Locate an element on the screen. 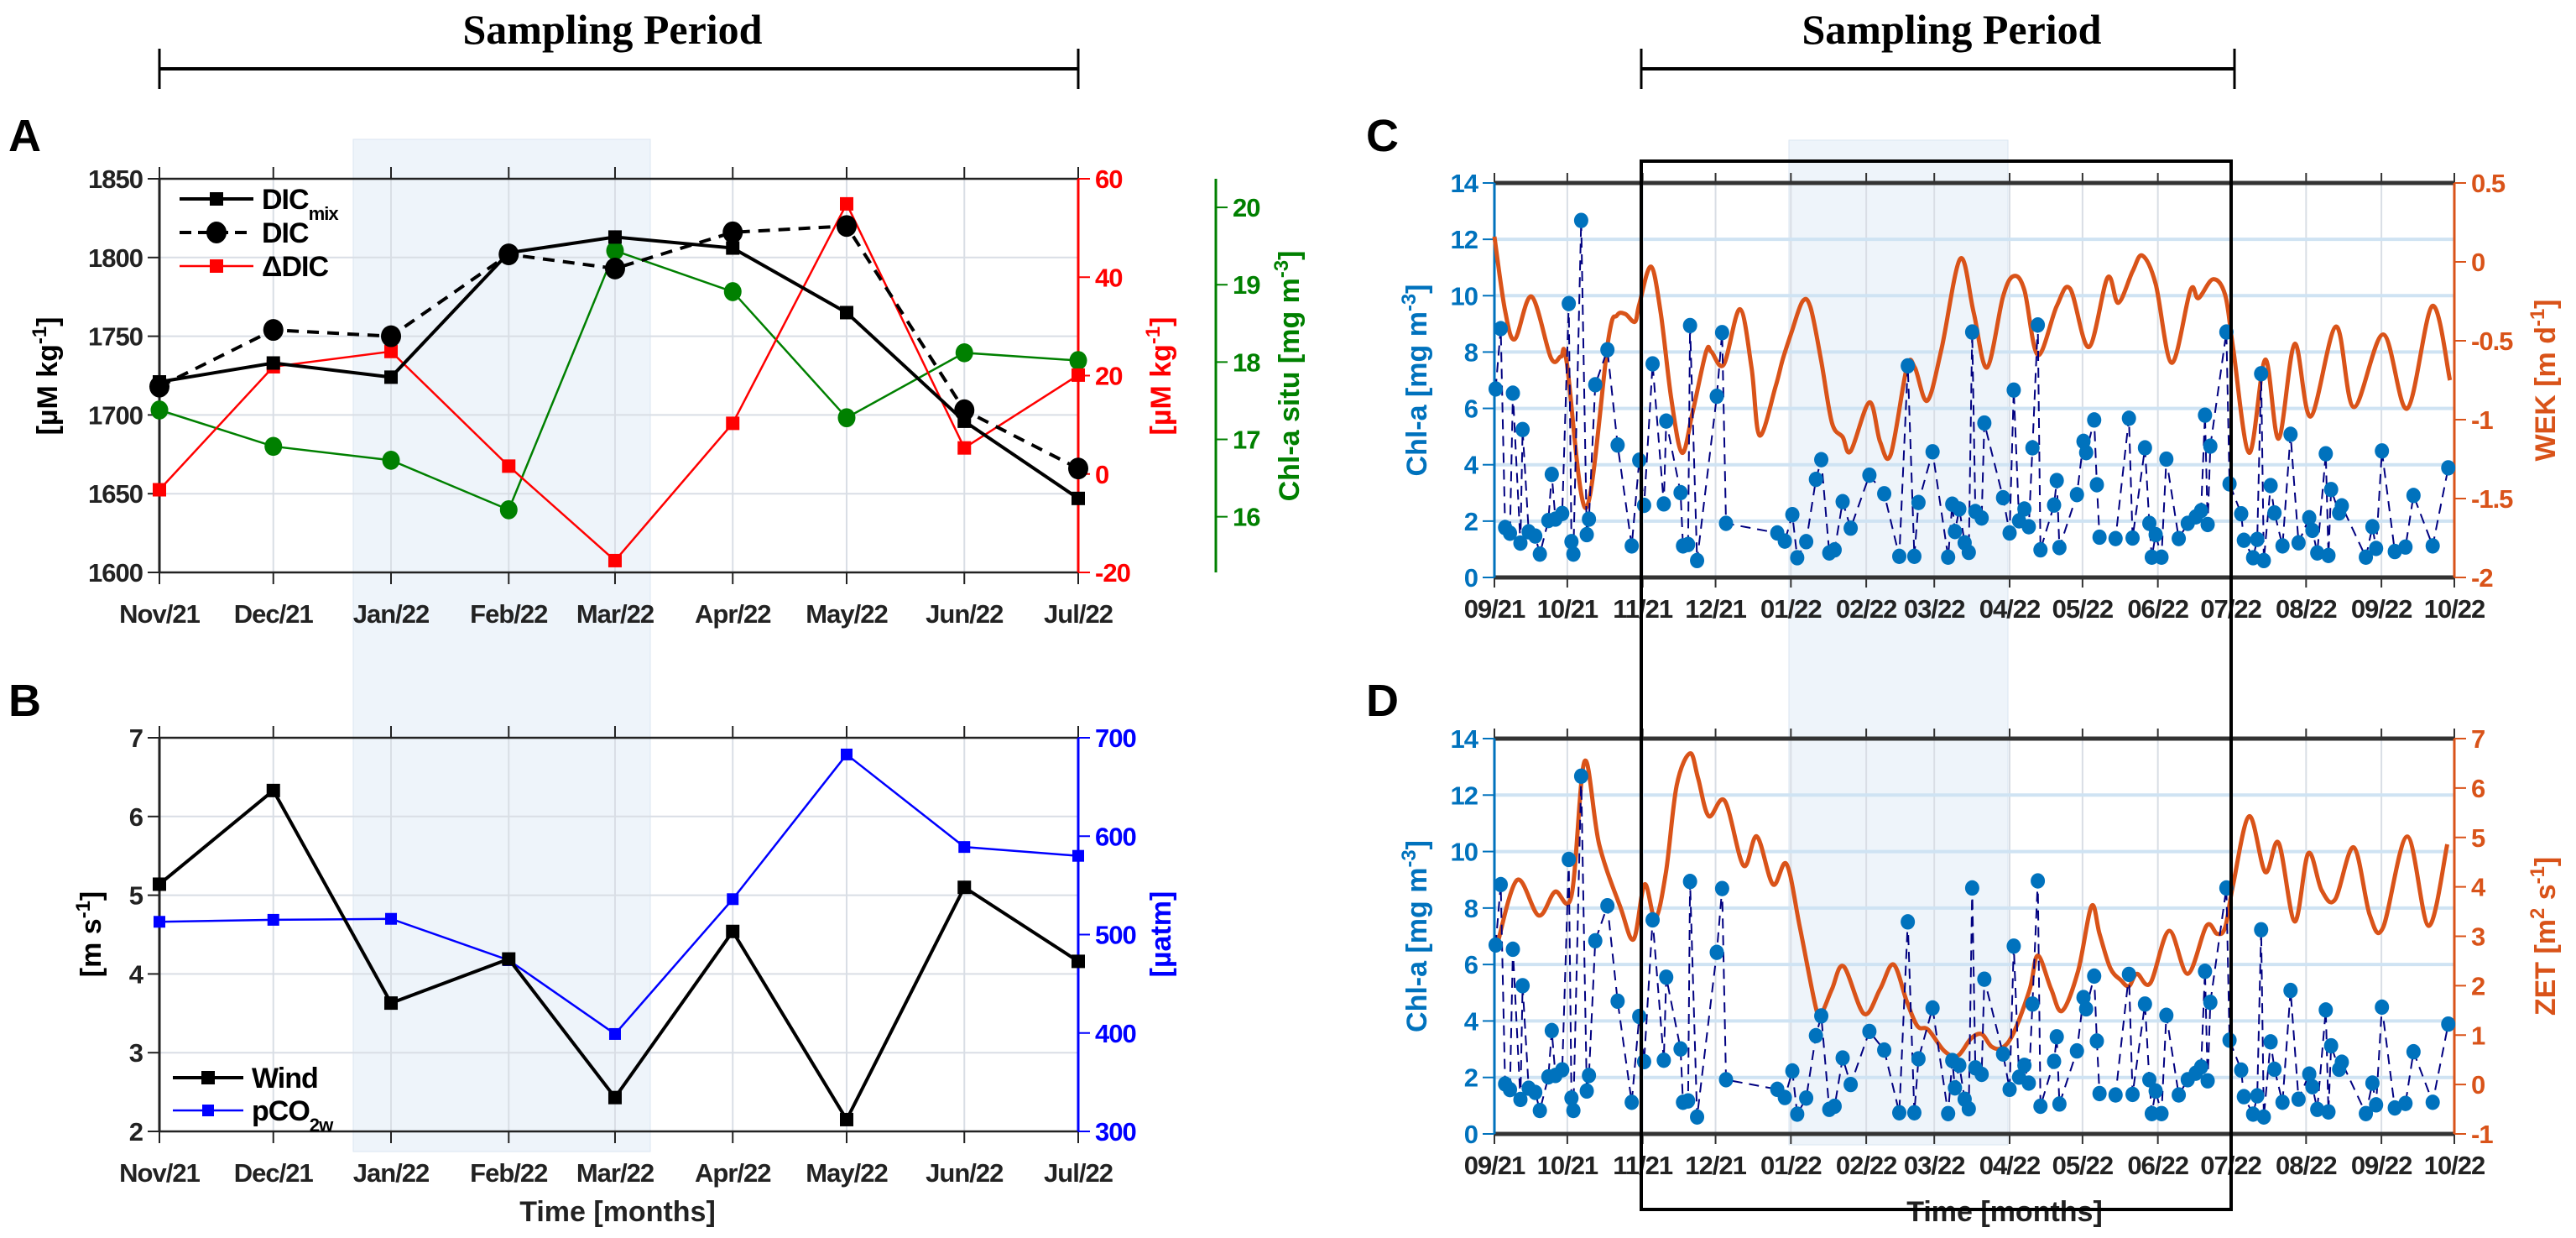 The height and width of the screenshot is (1238, 2576). panel-label-c: C is located at coordinates (1382, 136).